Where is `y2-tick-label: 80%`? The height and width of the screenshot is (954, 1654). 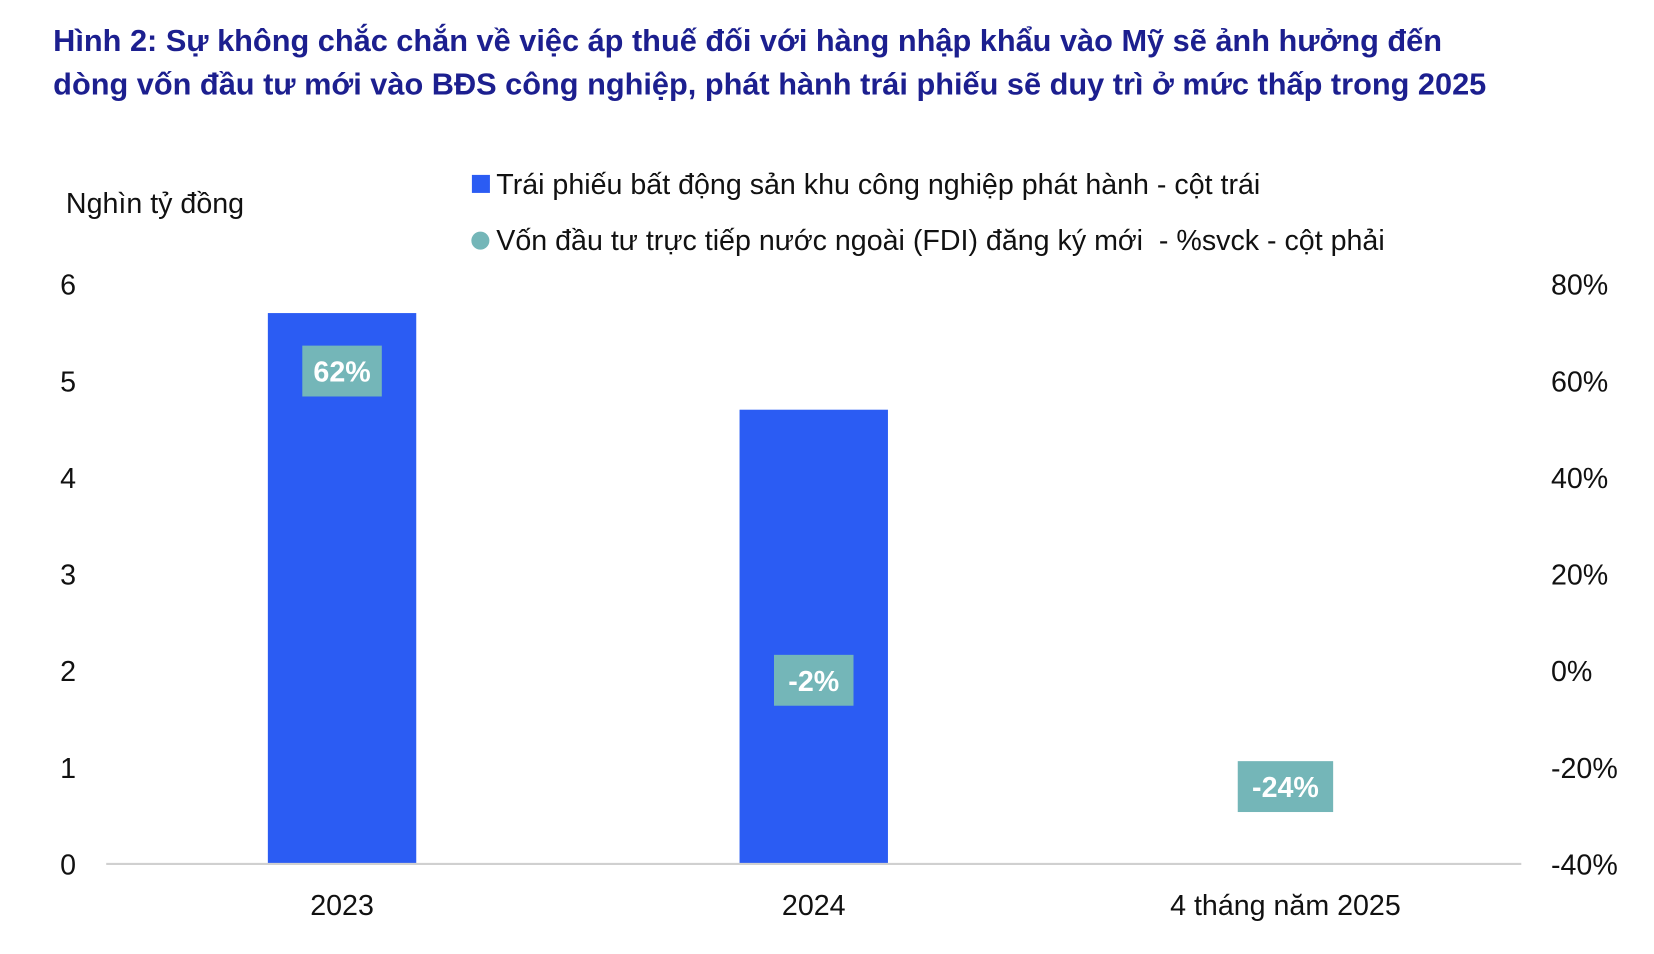
y2-tick-label: 80% is located at coordinates (1579, 286).